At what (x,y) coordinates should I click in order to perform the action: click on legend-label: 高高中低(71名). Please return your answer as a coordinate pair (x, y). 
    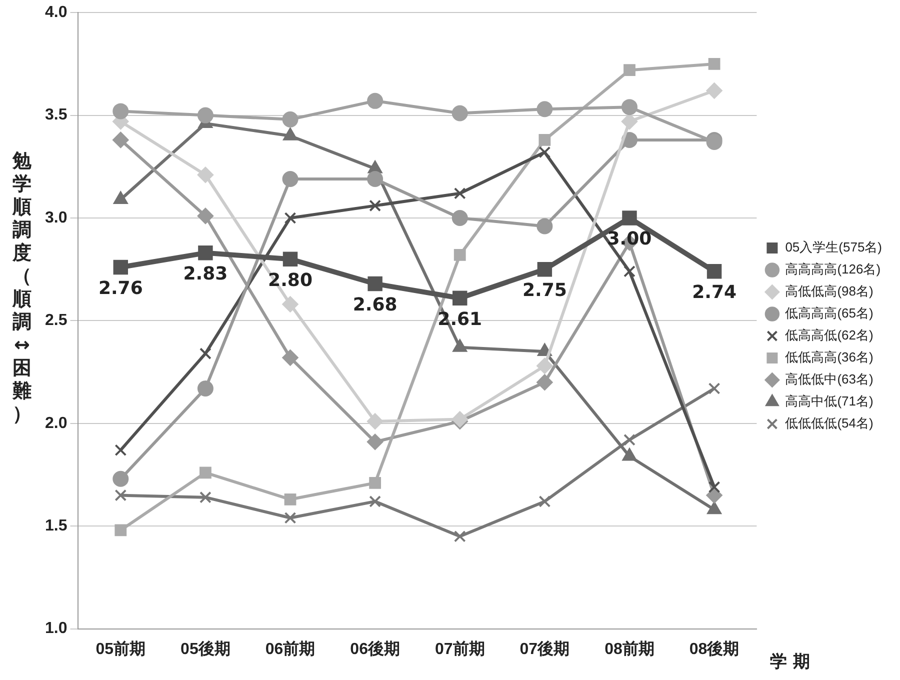
    Looking at the image, I should click on (829, 401).